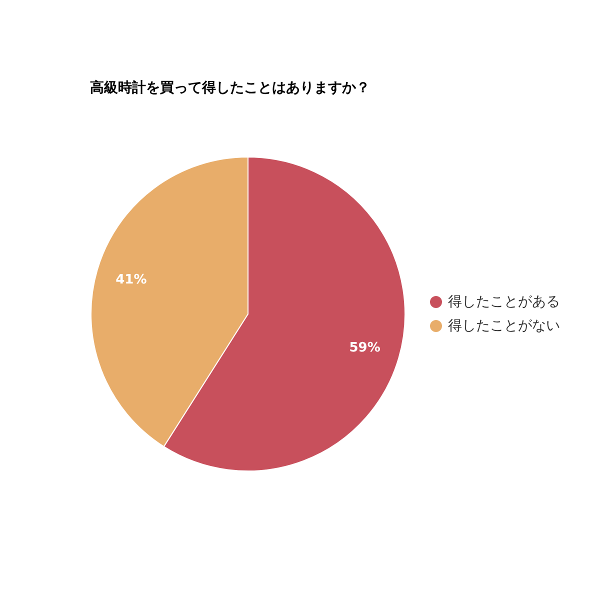 The width and height of the screenshot is (600, 600). Describe the element at coordinates (504, 326) in the screenshot. I see `legend-label: 得したことがない` at that location.